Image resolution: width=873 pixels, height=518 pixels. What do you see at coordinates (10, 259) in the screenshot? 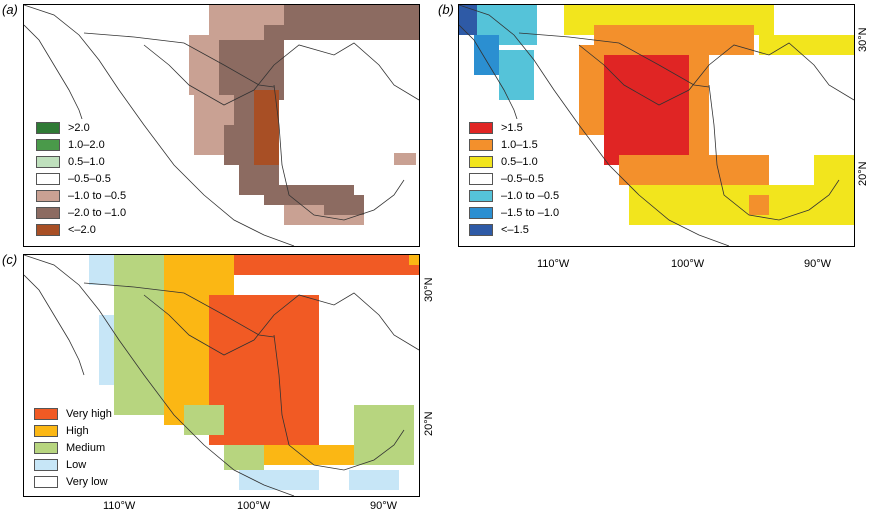
I see `panel-c-label: (c)` at bounding box center [10, 259].